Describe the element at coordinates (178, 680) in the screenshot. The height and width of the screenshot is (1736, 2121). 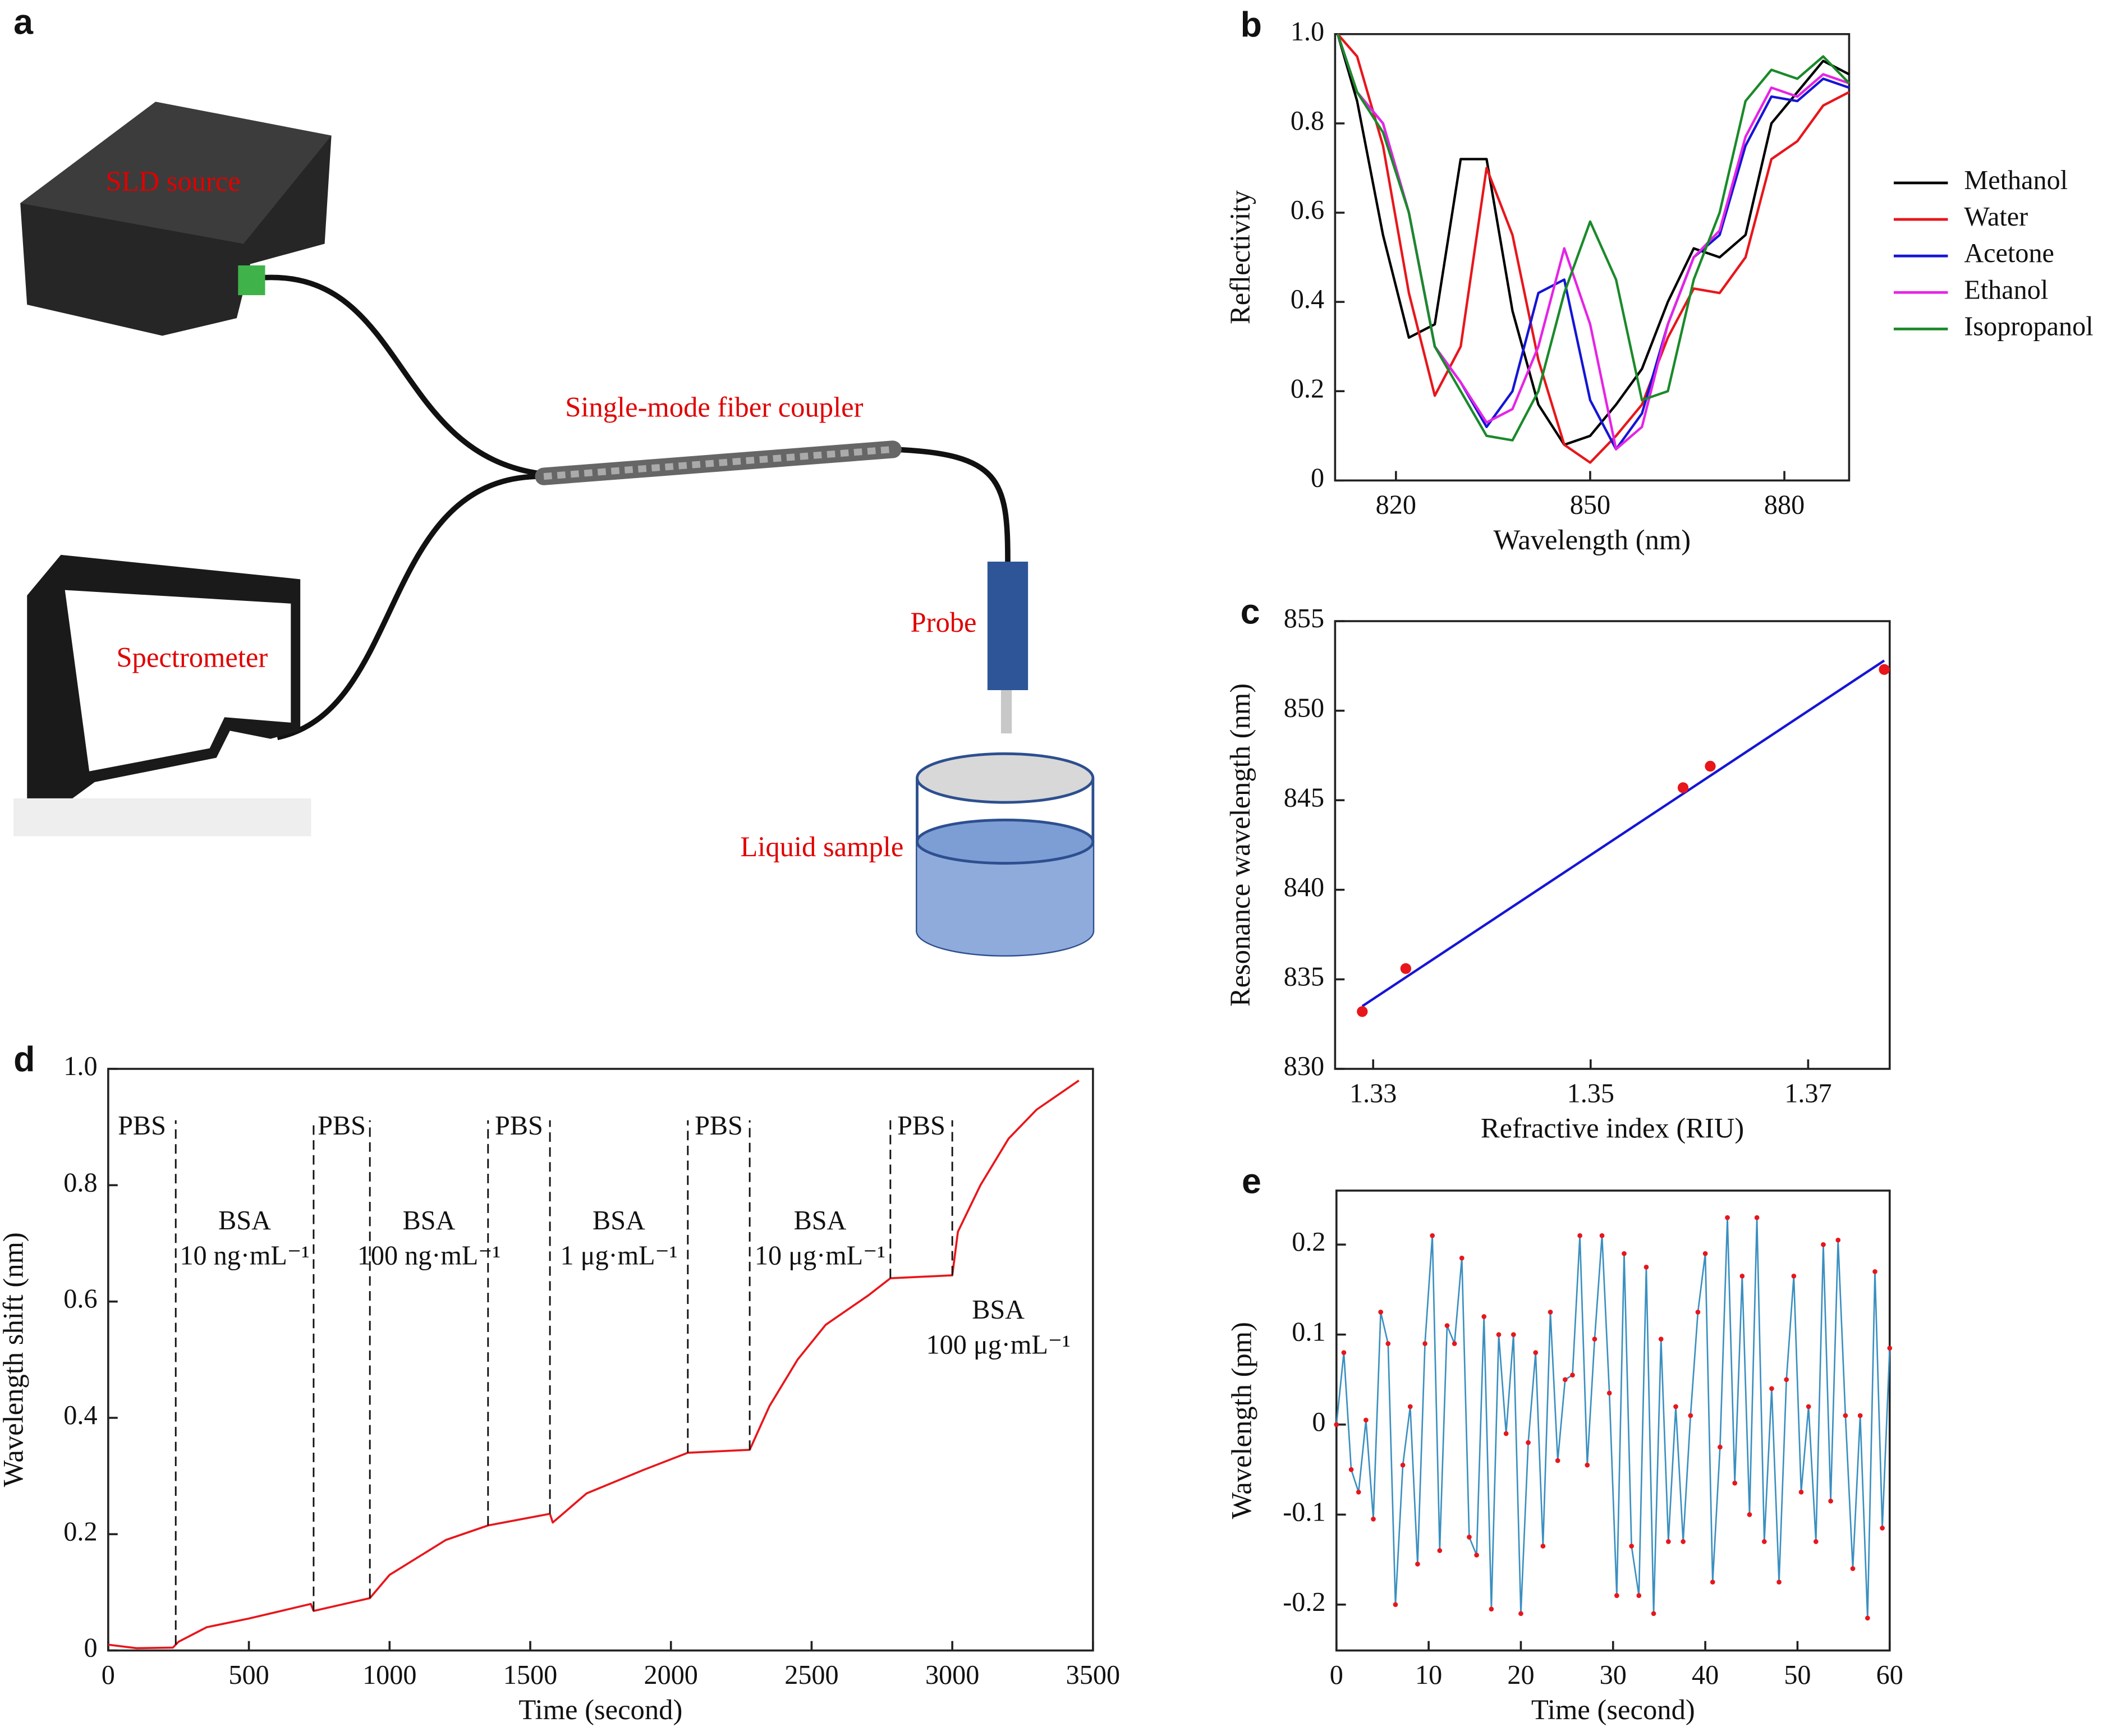
I see `spectrometer-face` at that location.